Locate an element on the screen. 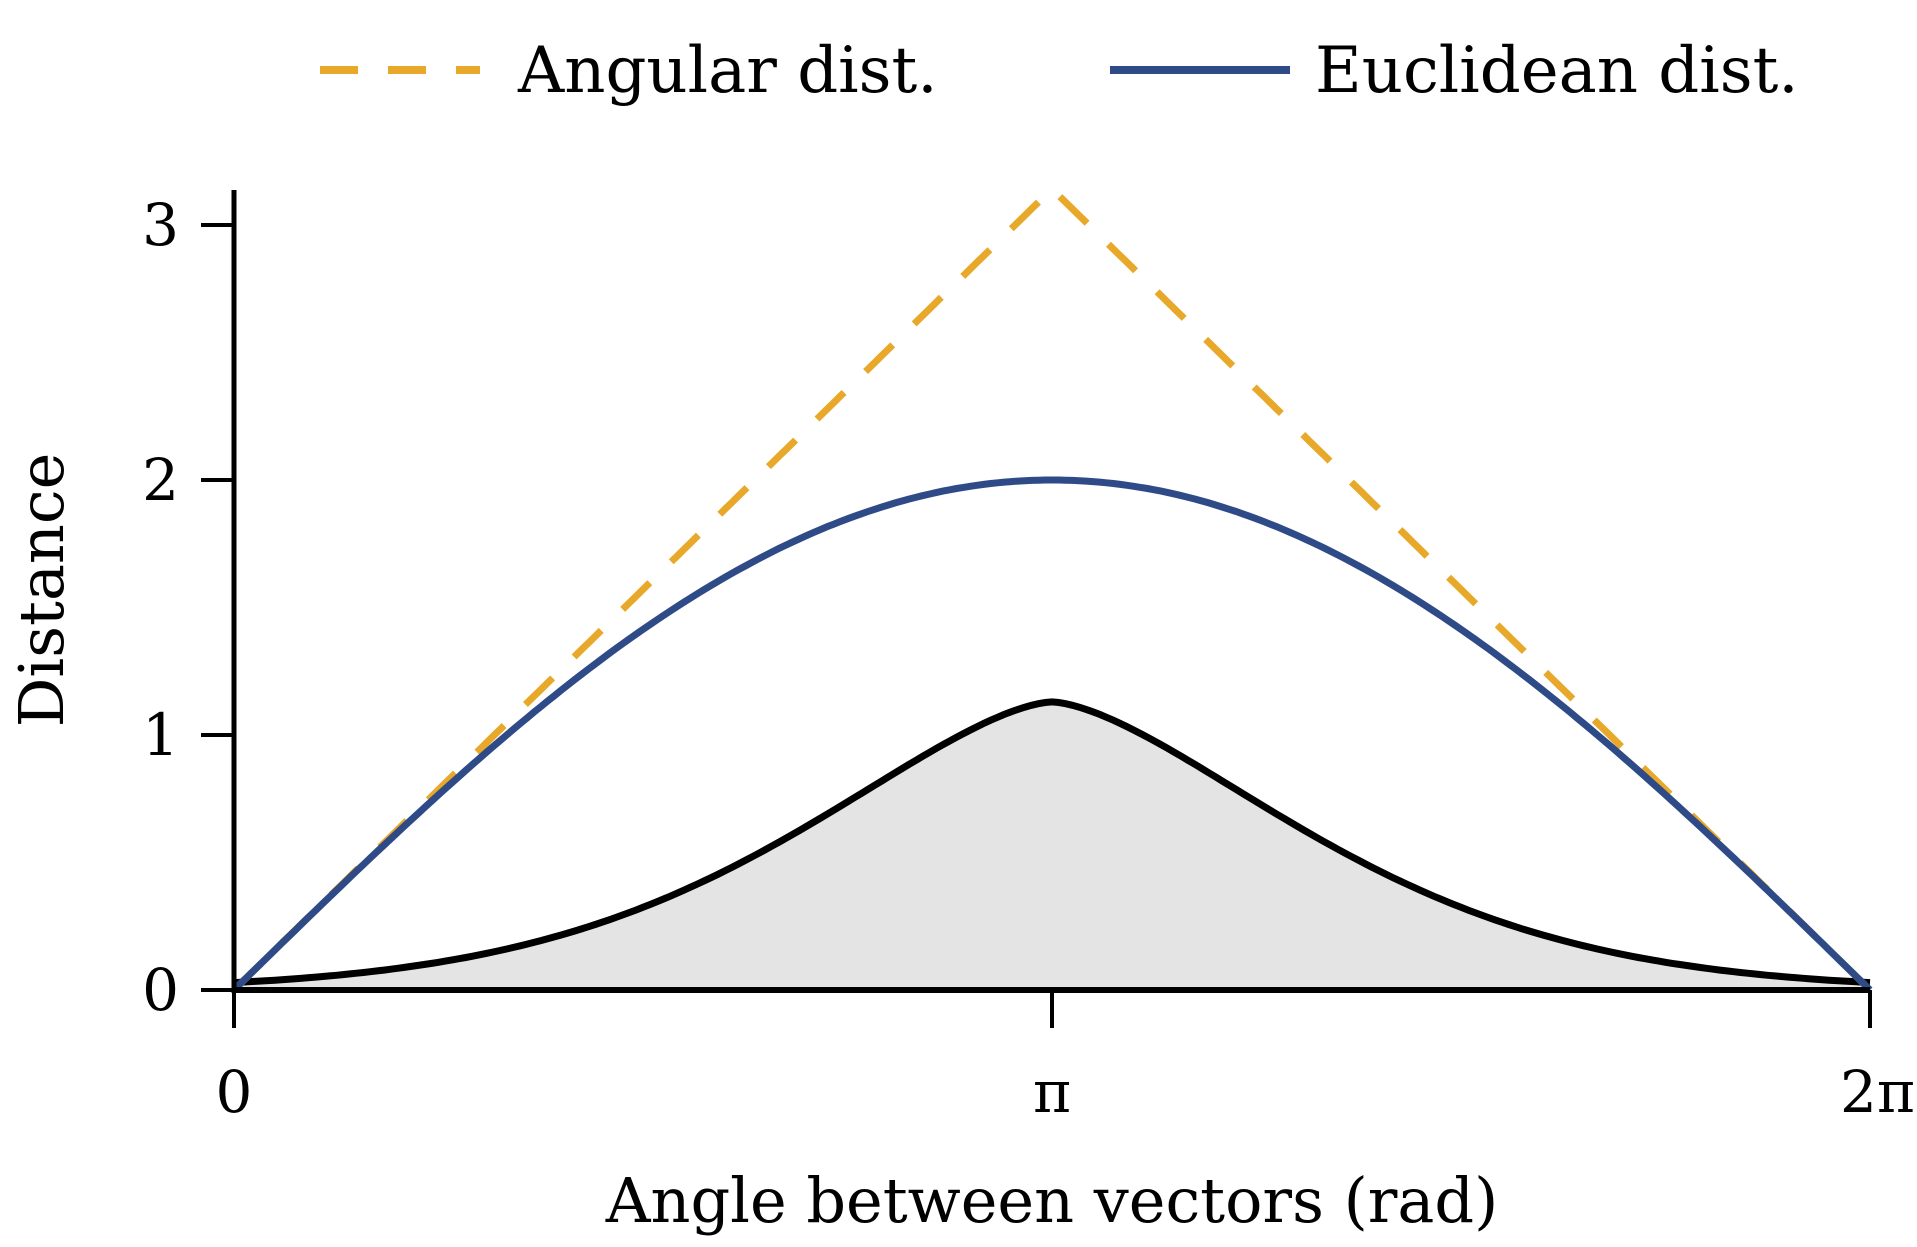 This screenshot has width=1917, height=1247. legend-label-euclidean: Euclidean dist. is located at coordinates (1557, 71).